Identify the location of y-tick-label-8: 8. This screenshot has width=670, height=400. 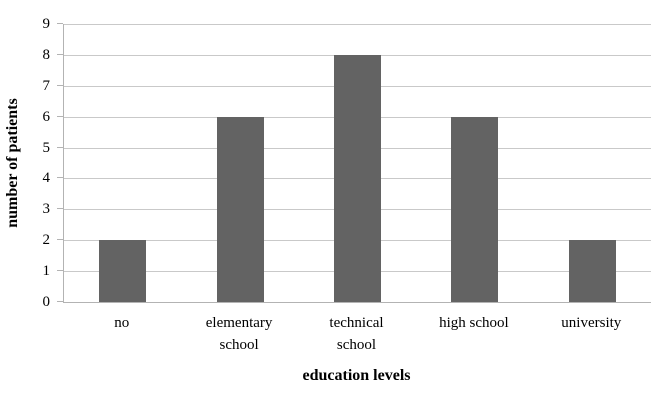
(46, 54).